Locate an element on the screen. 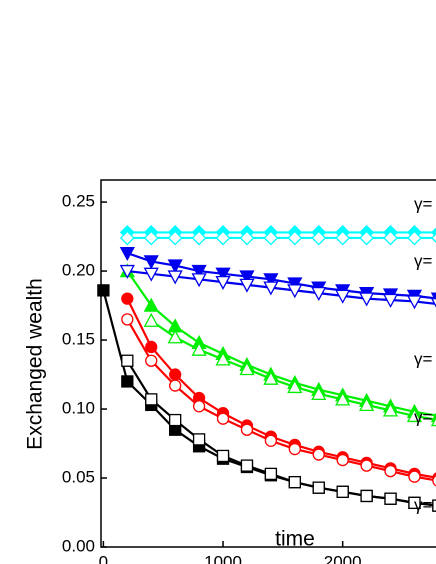 This screenshot has width=436, height=564. y-tick-label: 0.10 is located at coordinates (78, 408).